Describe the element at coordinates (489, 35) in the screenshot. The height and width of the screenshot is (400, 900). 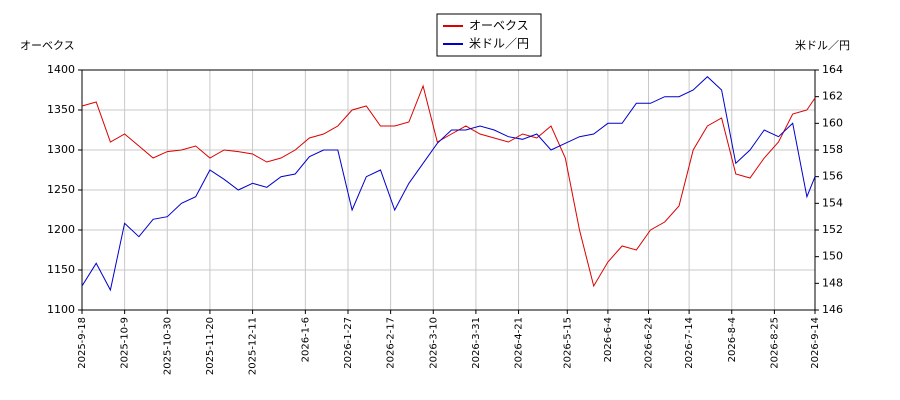
I see `legend-box` at that location.